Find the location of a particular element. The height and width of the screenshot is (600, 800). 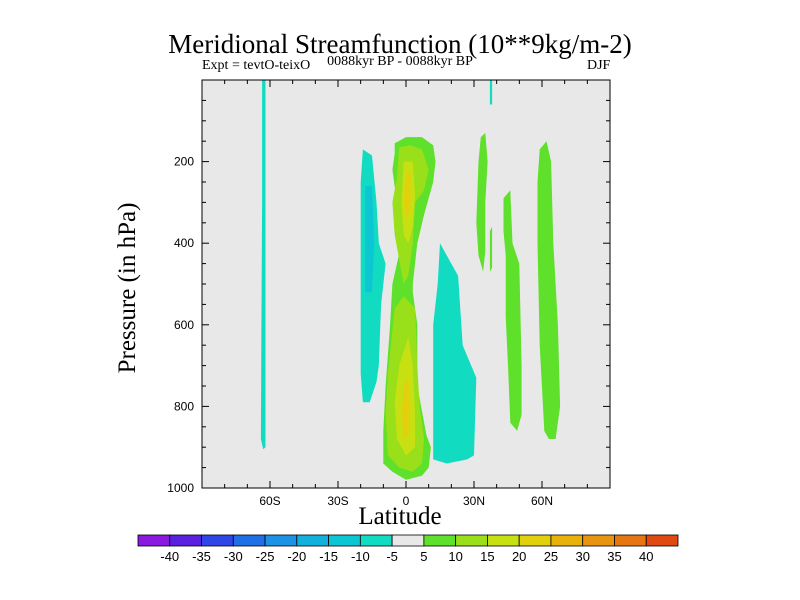

colorbar-label: -30 is located at coordinates (233, 556).